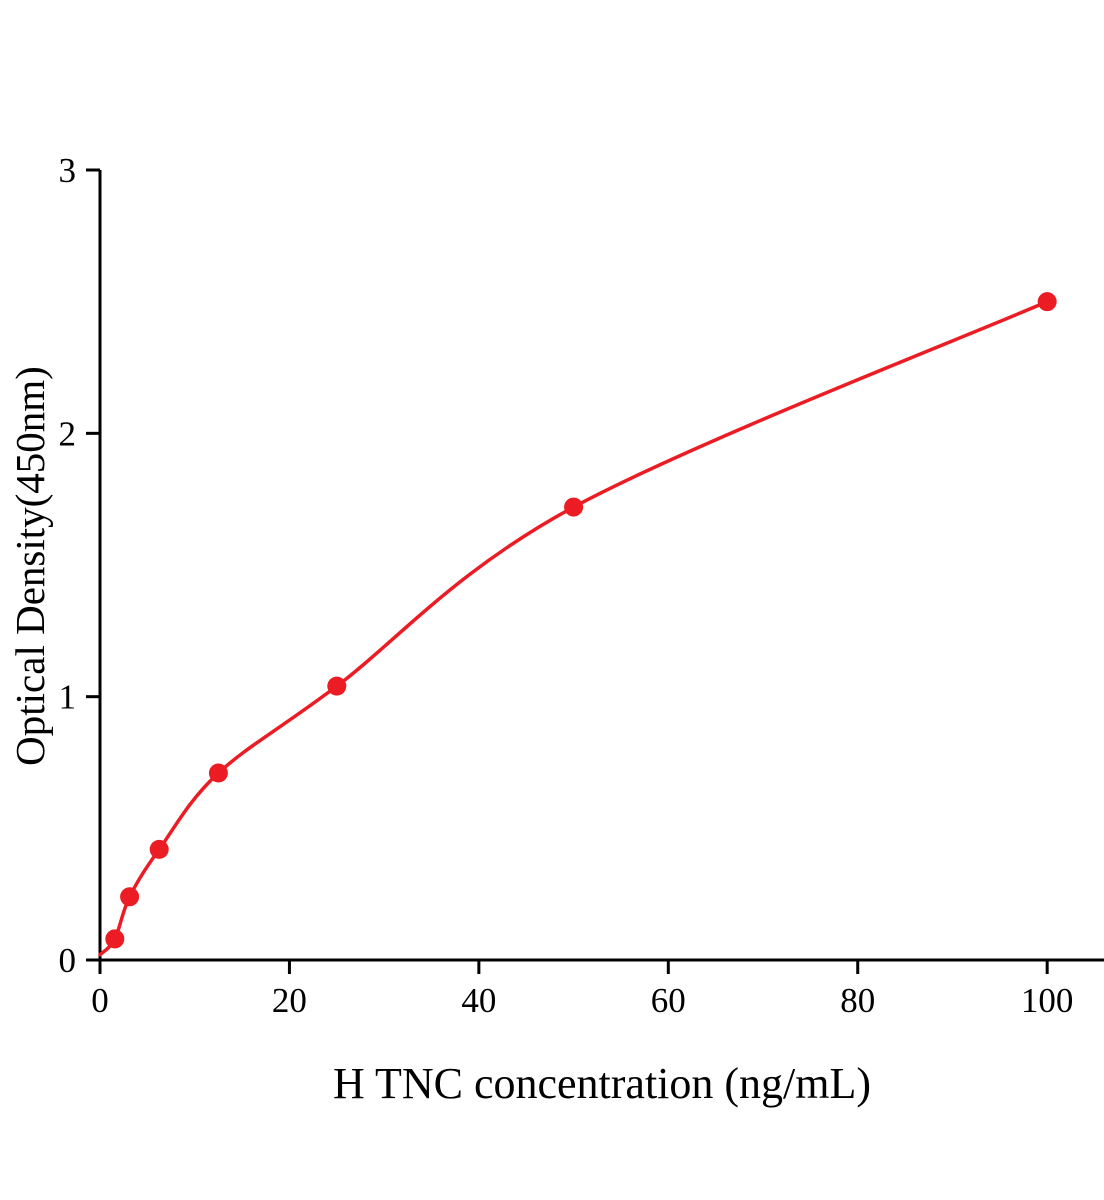 The width and height of the screenshot is (1104, 1200). Describe the element at coordinates (857, 1000) in the screenshot. I see `x-tick-label: 80` at that location.